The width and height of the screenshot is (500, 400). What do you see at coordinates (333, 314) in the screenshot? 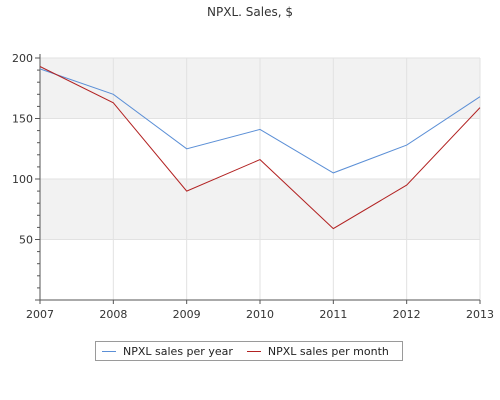
I see `x-tick-label: 2011` at bounding box center [333, 314].